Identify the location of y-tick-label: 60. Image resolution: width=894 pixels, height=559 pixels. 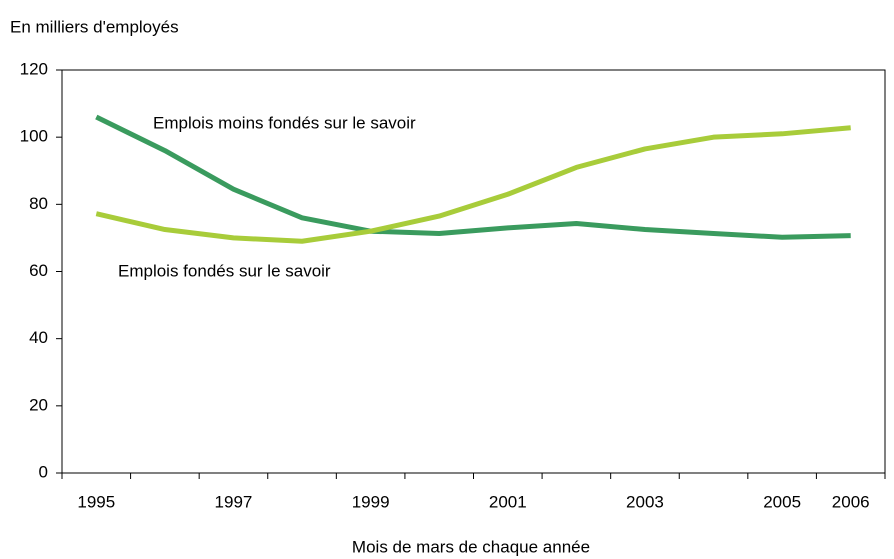
(38, 270).